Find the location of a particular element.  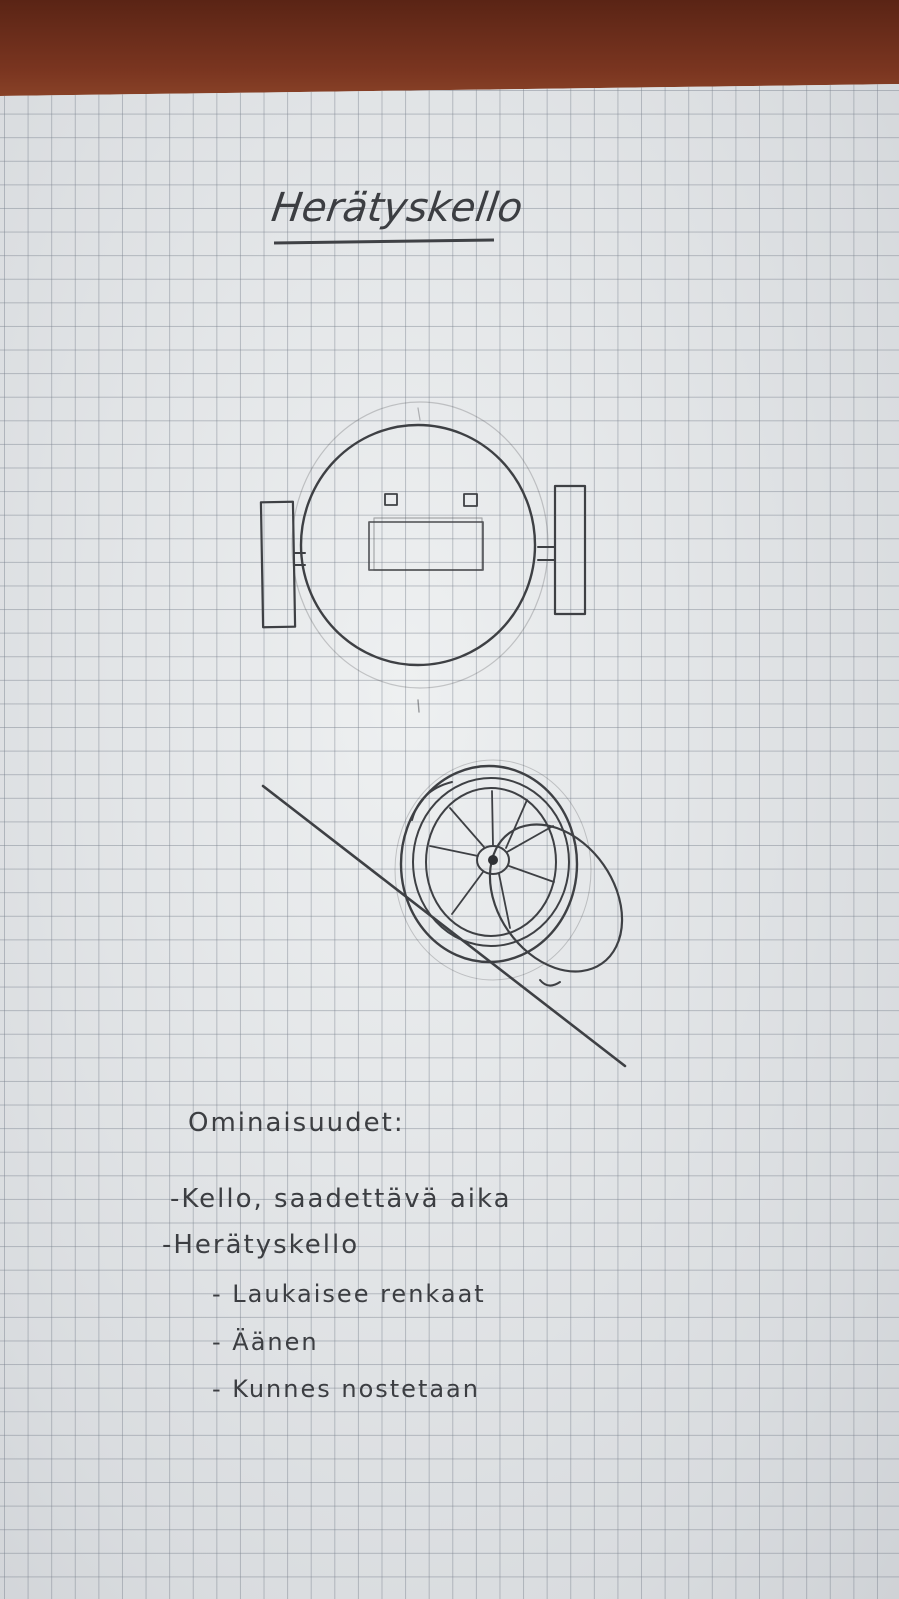

feature-subitem: - Äänen is located at coordinates (265, 1342).